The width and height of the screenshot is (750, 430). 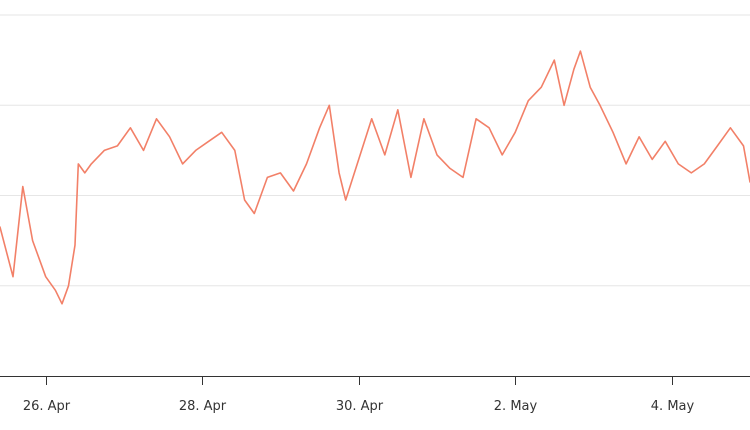 What do you see at coordinates (203, 406) in the screenshot?
I see `x-tick-label: 28. Apr` at bounding box center [203, 406].